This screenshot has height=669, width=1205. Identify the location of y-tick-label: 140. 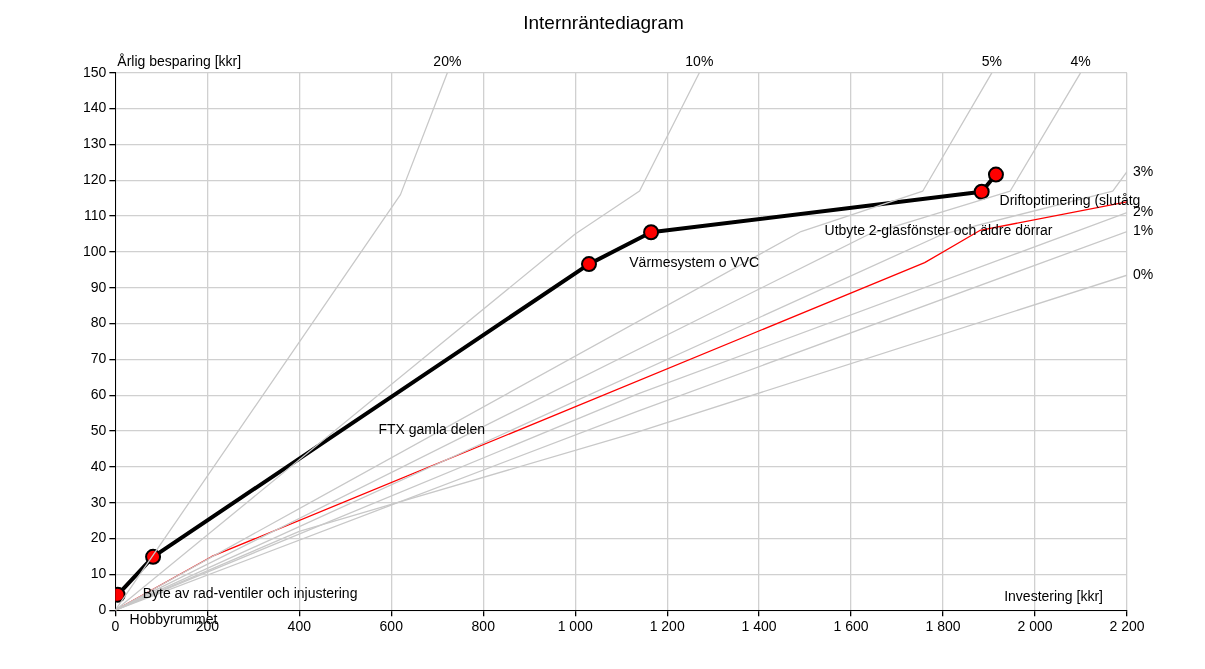
(95, 107).